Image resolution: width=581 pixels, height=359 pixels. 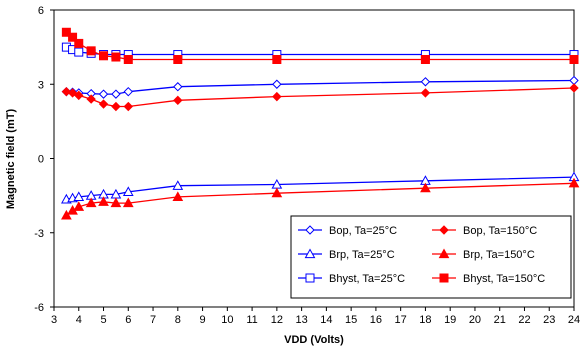 What do you see at coordinates (178, 320) in the screenshot?
I see `x-tick-label: 8` at bounding box center [178, 320].